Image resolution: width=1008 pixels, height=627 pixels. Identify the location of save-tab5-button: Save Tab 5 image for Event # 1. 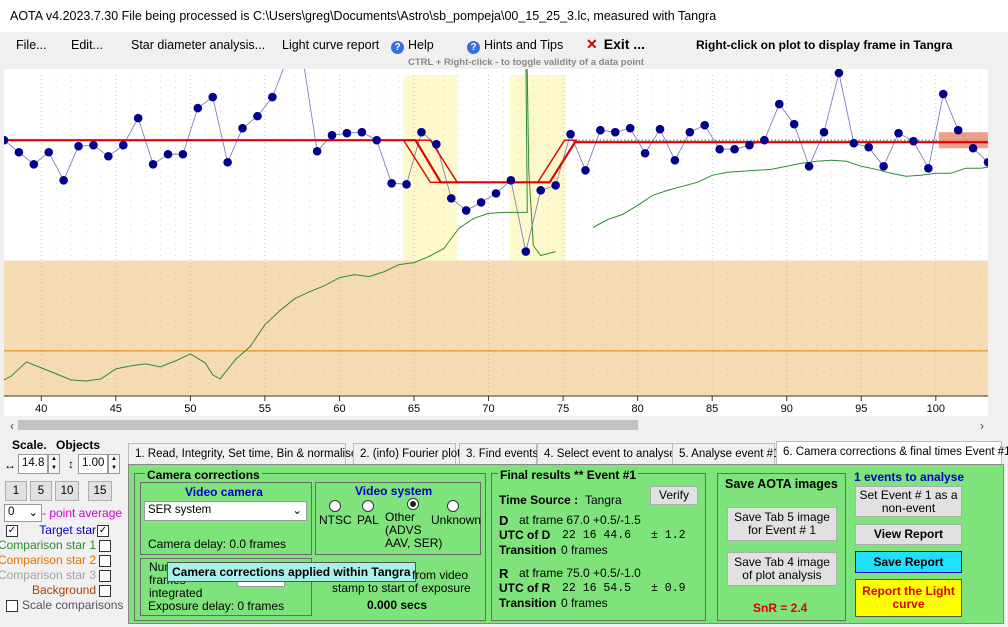
(782, 524).